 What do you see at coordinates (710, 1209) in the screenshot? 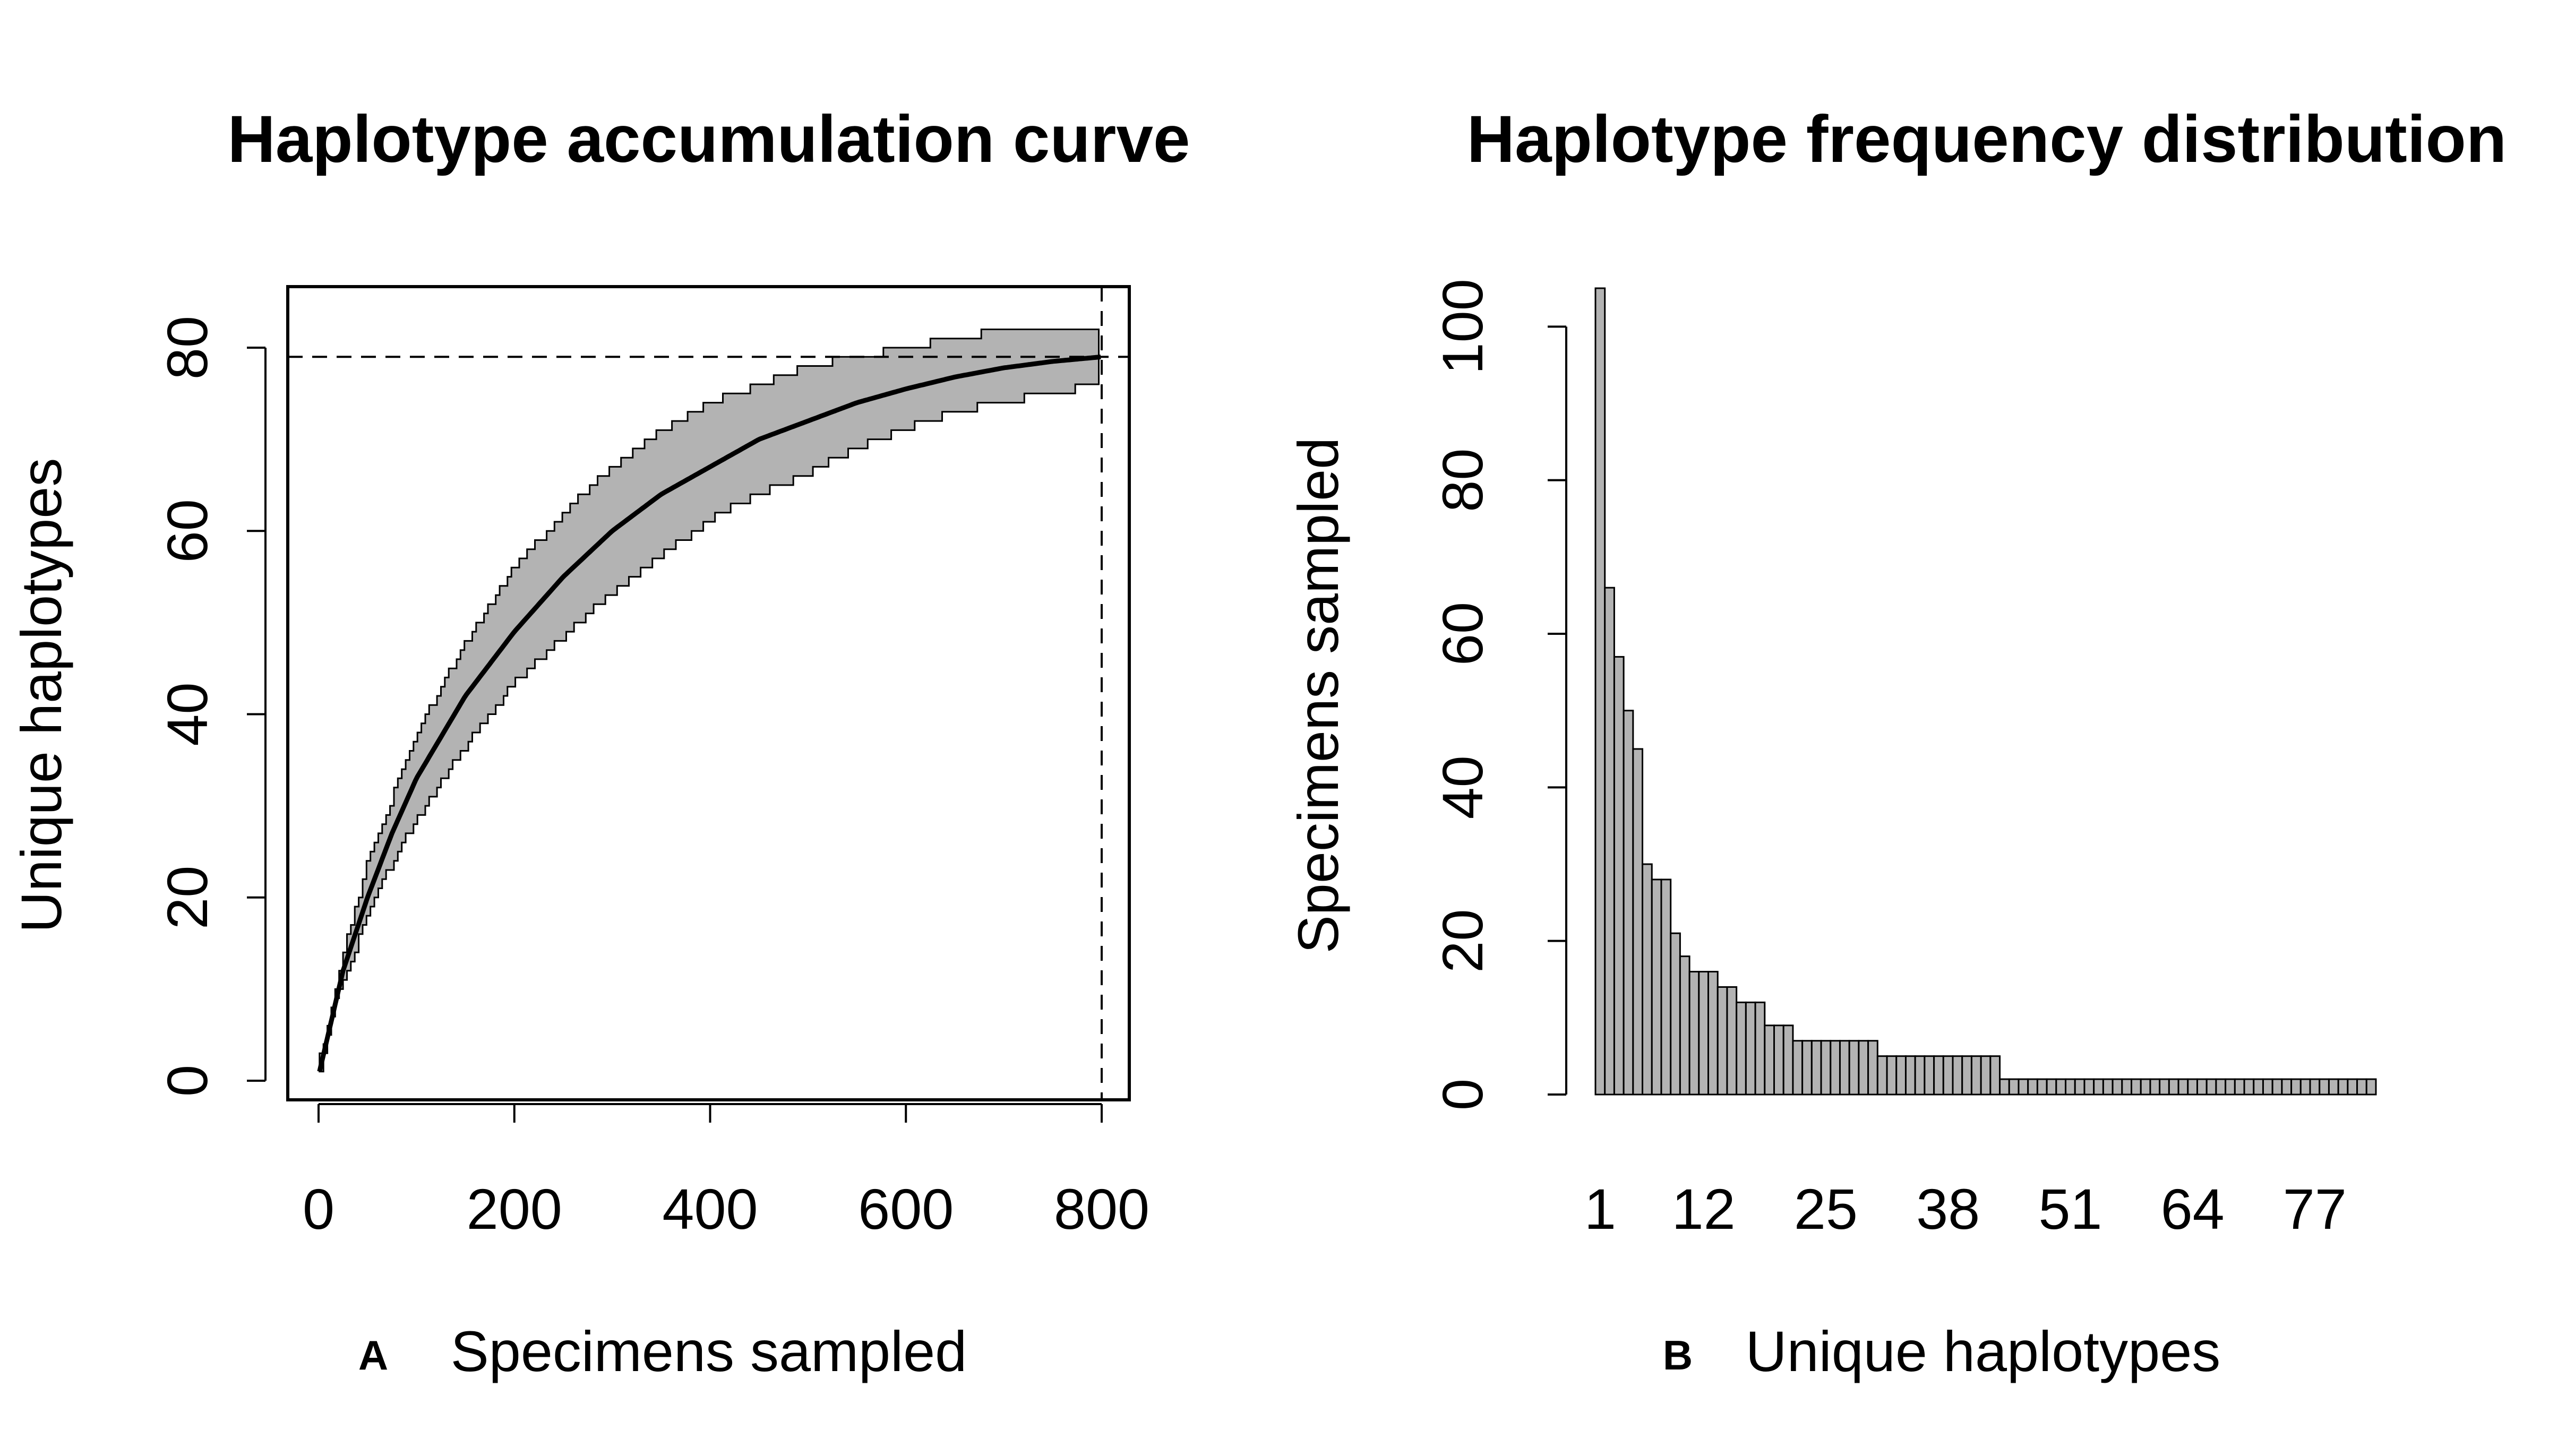
I see `x-tick-label: 400` at bounding box center [710, 1209].